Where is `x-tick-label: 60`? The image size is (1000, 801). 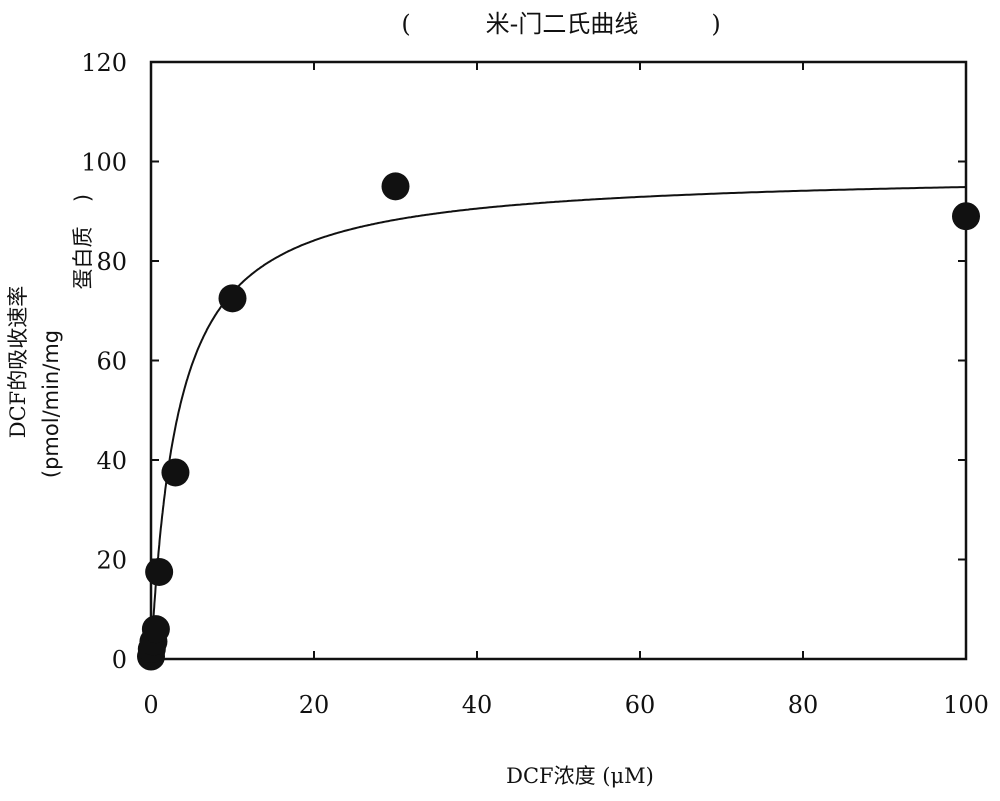
x-tick-label: 60 is located at coordinates (640, 705).